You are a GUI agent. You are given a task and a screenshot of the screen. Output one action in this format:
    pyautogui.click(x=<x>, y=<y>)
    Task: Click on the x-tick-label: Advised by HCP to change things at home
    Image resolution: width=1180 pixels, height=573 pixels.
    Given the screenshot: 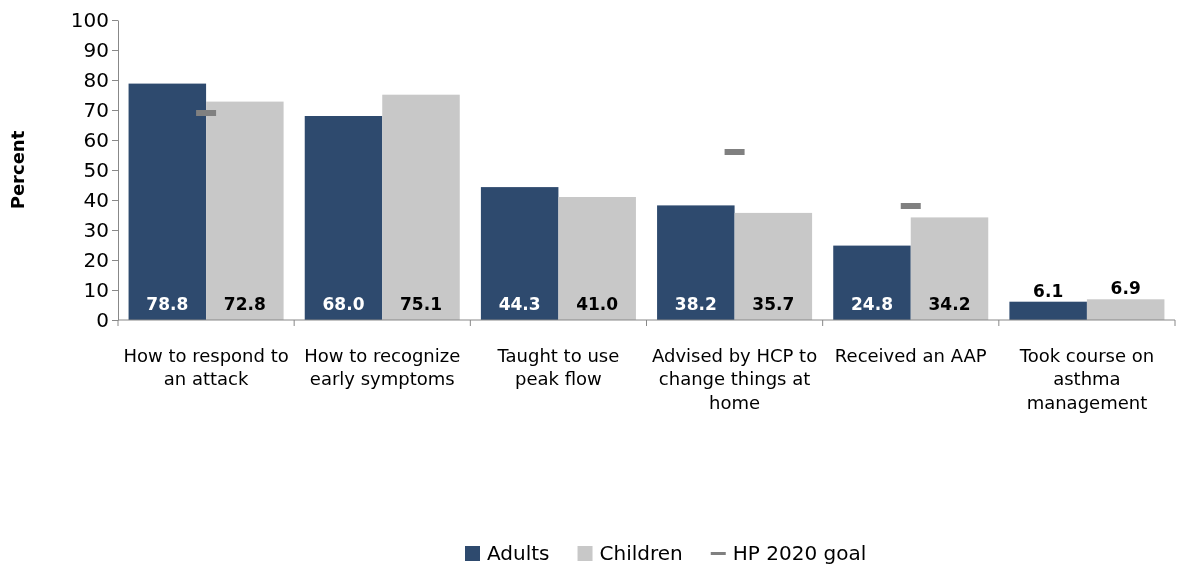 What is the action you would take?
    pyautogui.click(x=734, y=379)
    